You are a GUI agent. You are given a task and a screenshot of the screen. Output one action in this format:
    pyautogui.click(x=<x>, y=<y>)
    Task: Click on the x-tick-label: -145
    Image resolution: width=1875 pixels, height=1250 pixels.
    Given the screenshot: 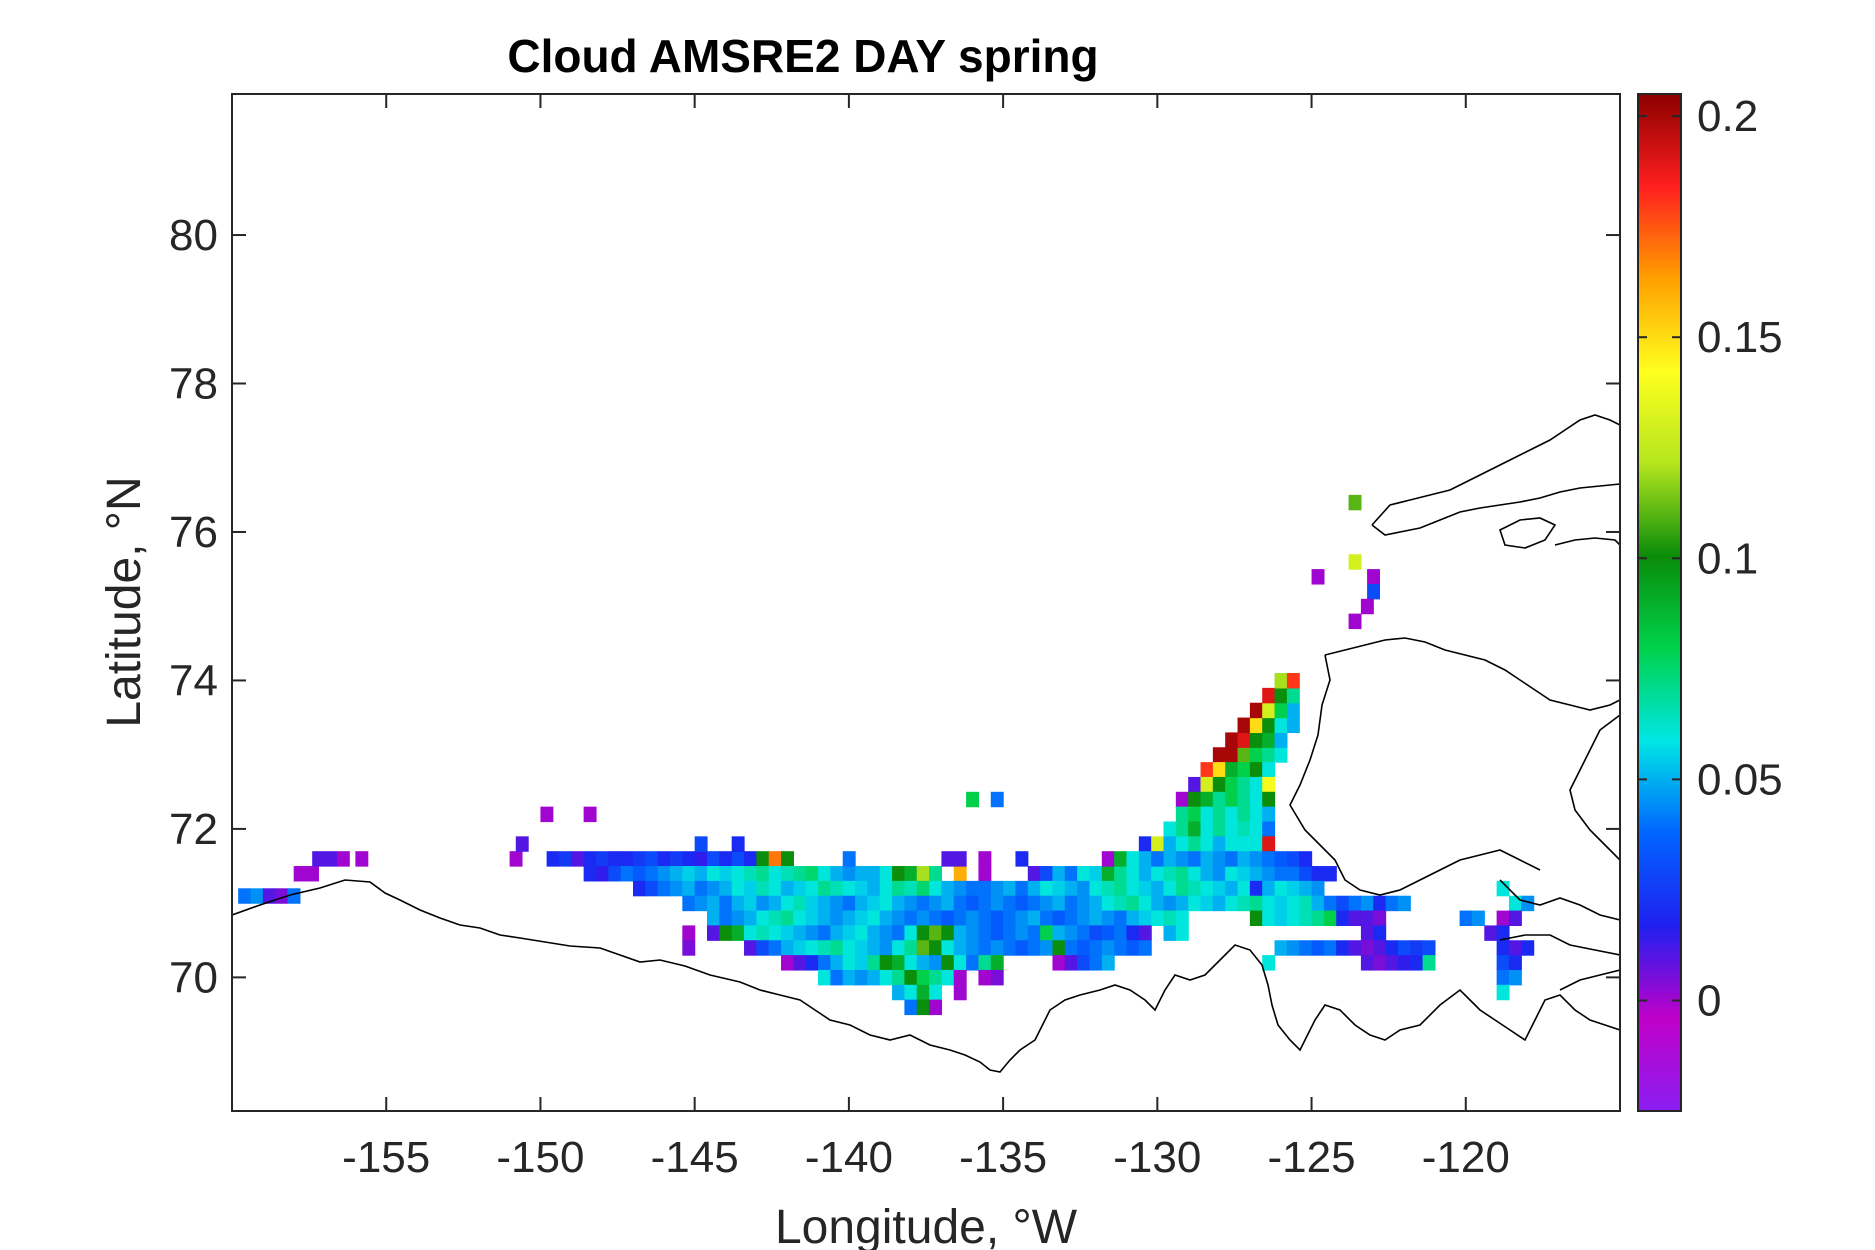 What is the action you would take?
    pyautogui.click(x=695, y=1157)
    